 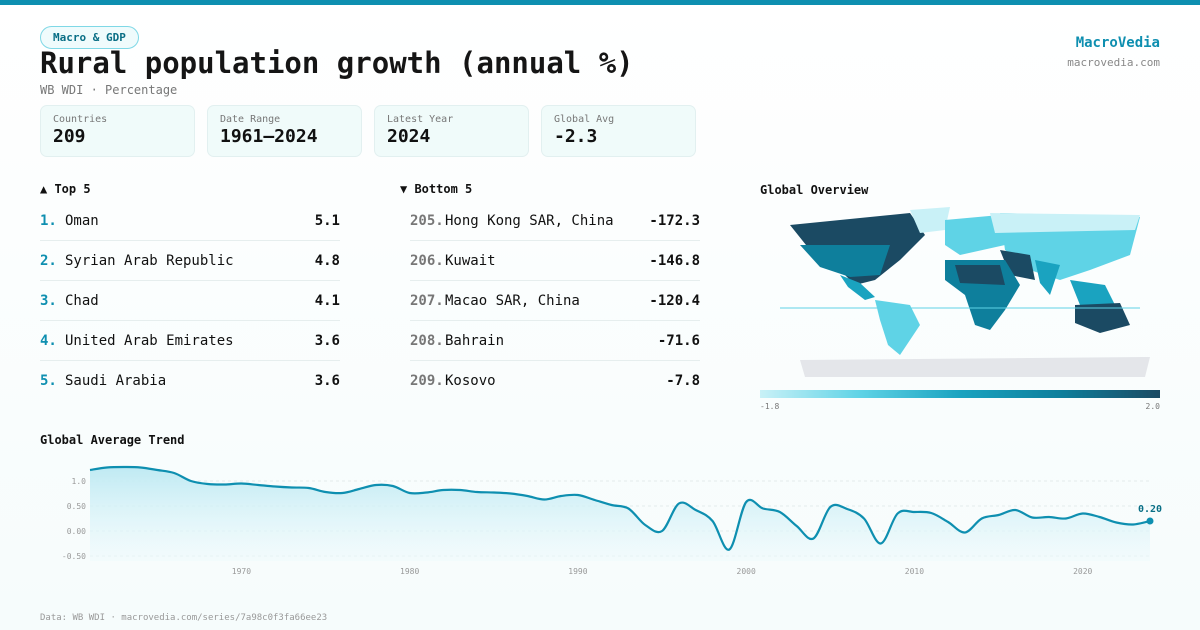 I want to click on page-title: Rural population growth (annual %), so click(x=337, y=63).